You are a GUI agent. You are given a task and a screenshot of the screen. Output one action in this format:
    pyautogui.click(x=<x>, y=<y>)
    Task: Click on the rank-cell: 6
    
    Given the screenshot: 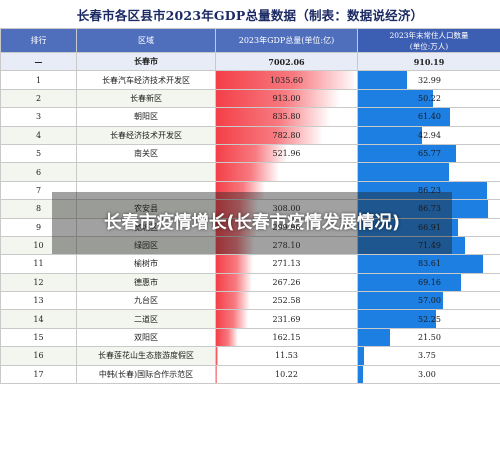 What is the action you would take?
    pyautogui.click(x=38, y=172)
    